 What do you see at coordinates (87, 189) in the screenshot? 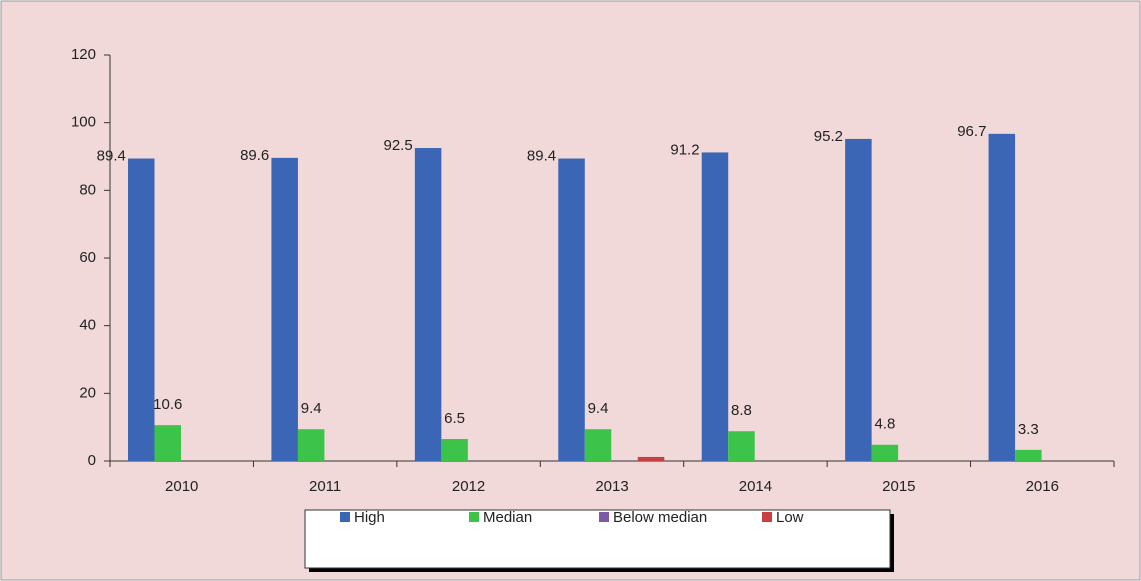
I see `y-tick-label: 80` at bounding box center [87, 189].